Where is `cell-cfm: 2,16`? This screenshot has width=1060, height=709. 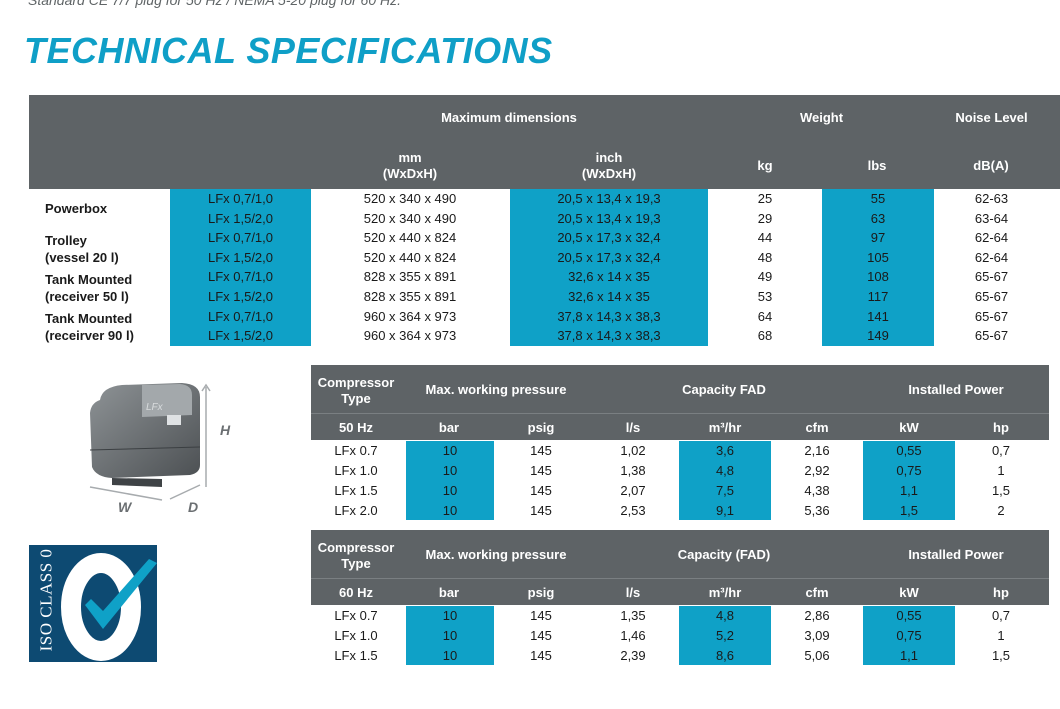 cell-cfm: 2,16 is located at coordinates (817, 450).